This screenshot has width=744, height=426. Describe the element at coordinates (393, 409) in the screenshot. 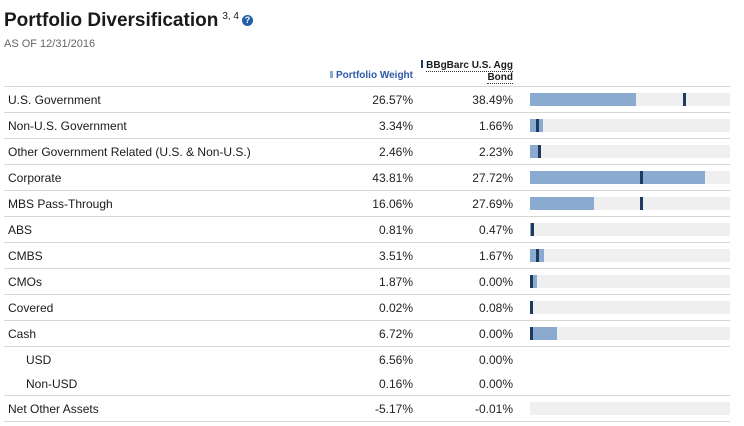

I see `portfolio-weight-value: -5.17%` at that location.